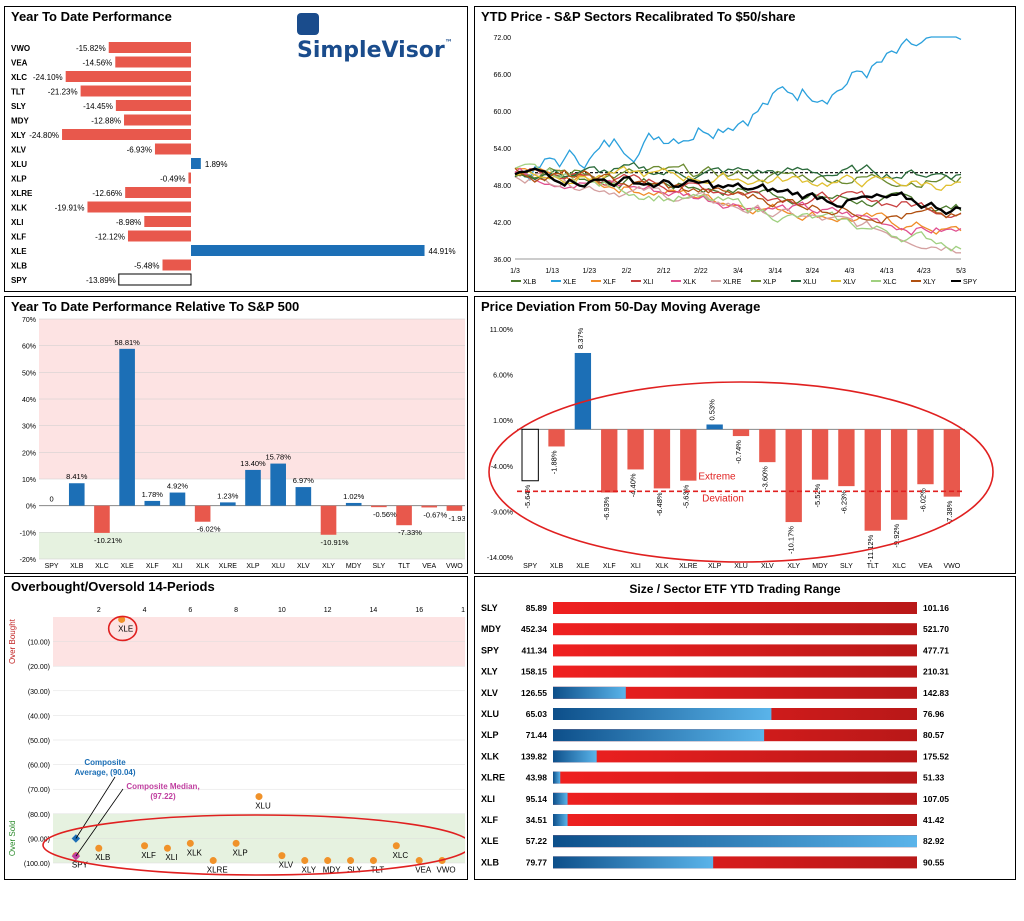 The image size is (1024, 921). I want to click on dev-value-XLRE: -5.63%, so click(685, 496).